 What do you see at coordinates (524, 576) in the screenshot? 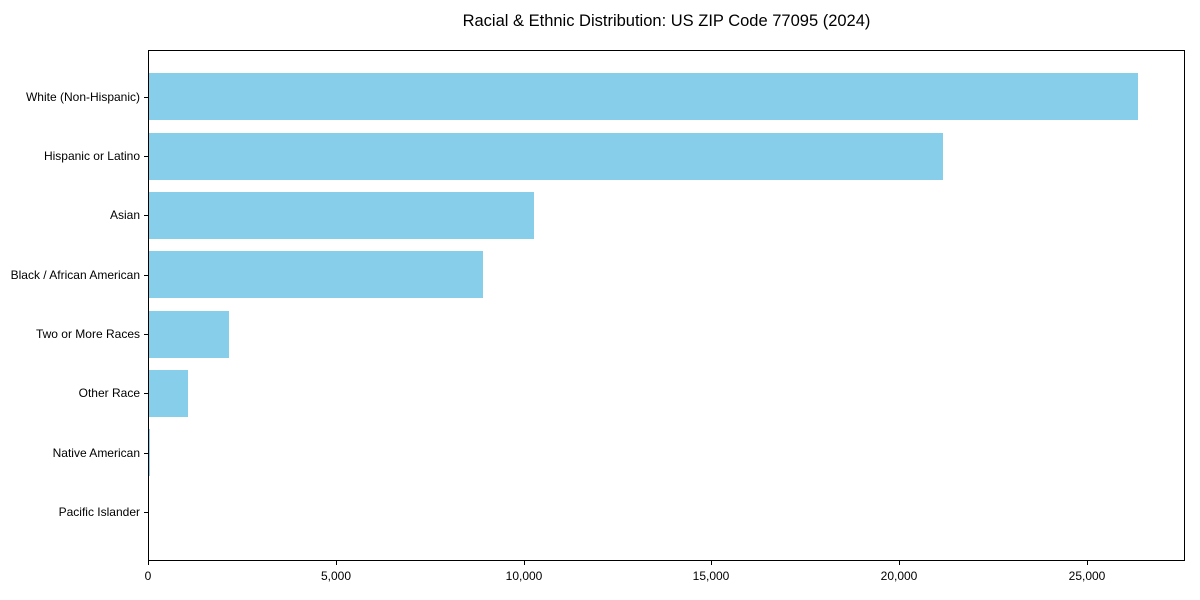
I see `x-tick-label: 10,000` at bounding box center [524, 576].